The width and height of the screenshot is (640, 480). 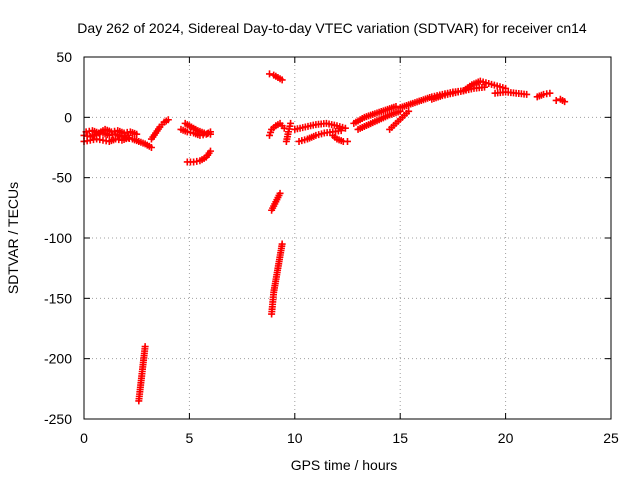 I want to click on x-tick-label: 20, so click(x=506, y=438).